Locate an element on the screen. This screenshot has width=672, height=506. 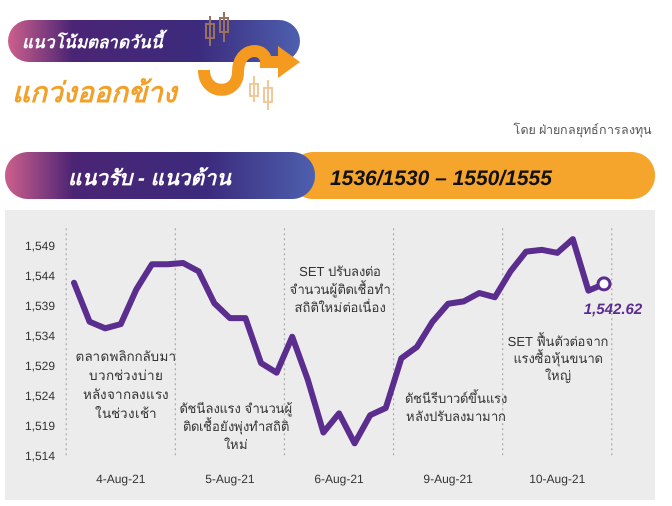
x-tick-label: 9-Aug-21 is located at coordinates (448, 479).